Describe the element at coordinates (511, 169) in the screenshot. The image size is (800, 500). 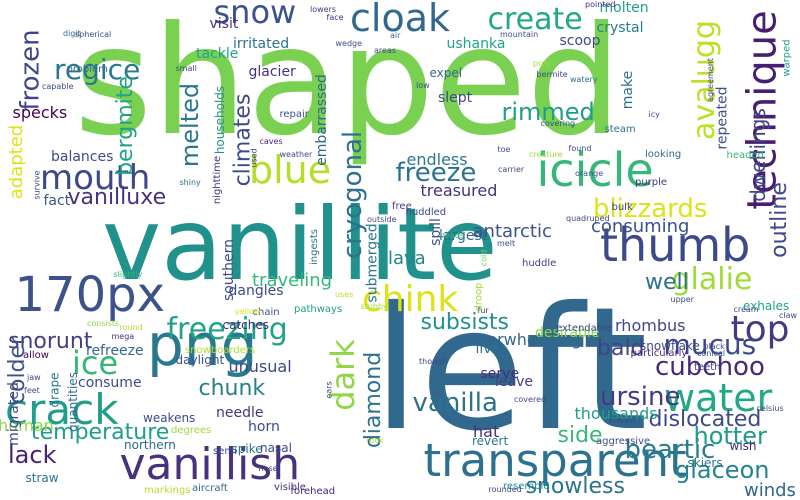
I see `cloud-word-carrier: carrier` at that location.